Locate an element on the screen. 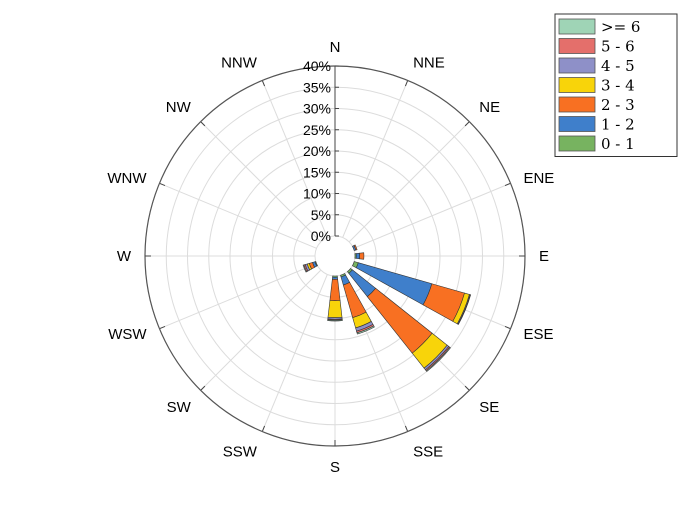  direction-label-NE: NE is located at coordinates (489, 107).